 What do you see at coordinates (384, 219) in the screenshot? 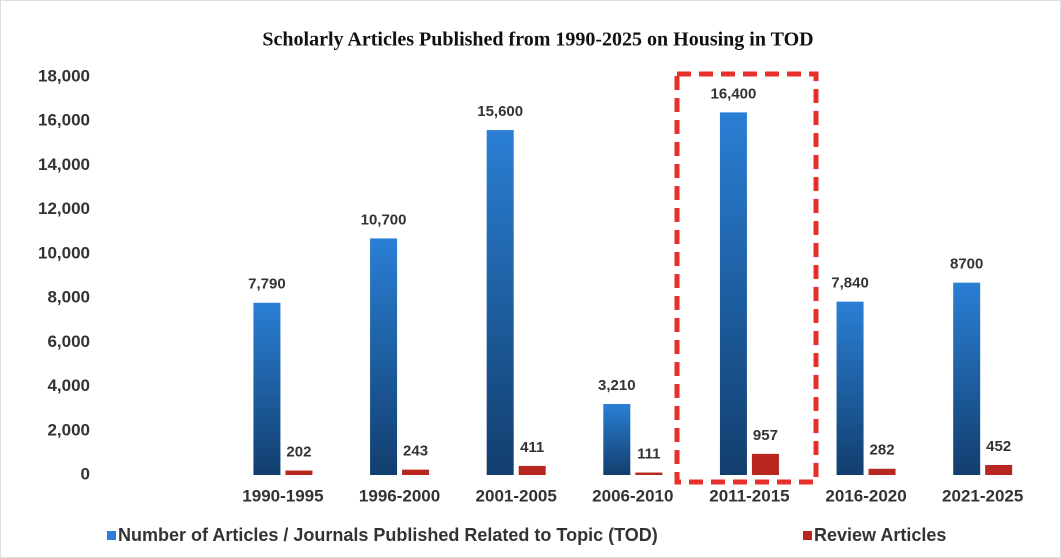
I see `value-label: 10,700` at bounding box center [384, 219].